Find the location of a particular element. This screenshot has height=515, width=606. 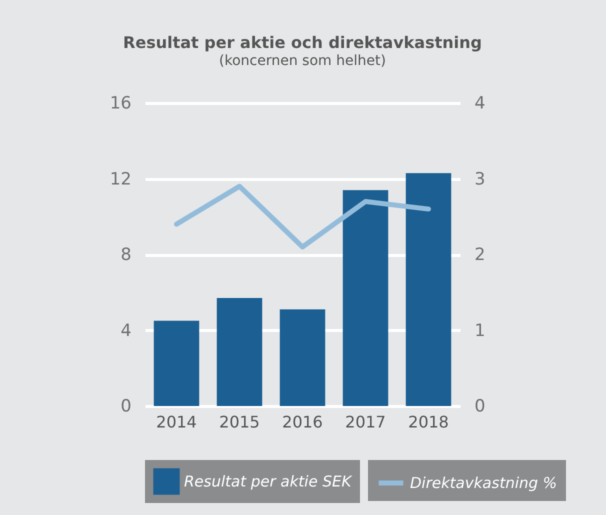

x-tick-label: 2014 is located at coordinates (176, 422).